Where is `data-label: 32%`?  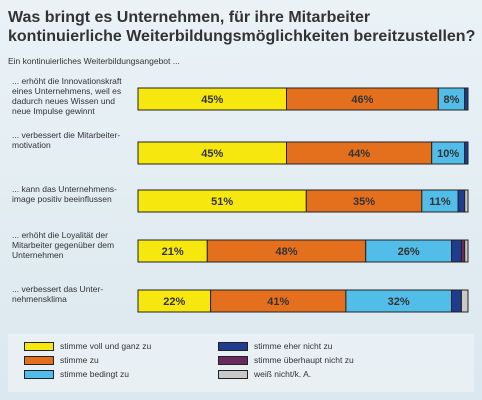 data-label: 32% is located at coordinates (399, 302).